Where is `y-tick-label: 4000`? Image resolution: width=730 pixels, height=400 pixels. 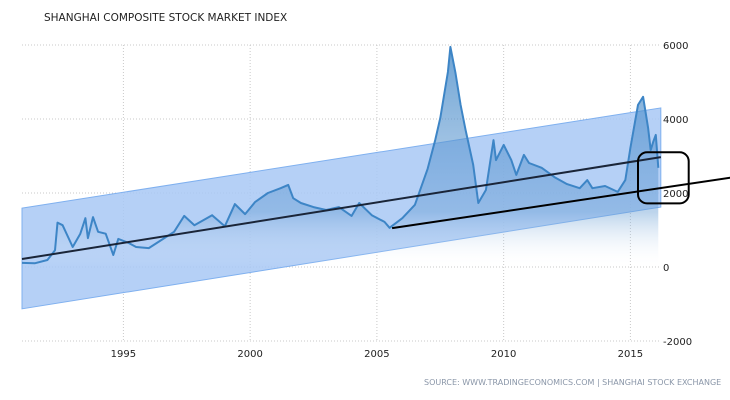 y-tick-label: 4000 is located at coordinates (675, 120).